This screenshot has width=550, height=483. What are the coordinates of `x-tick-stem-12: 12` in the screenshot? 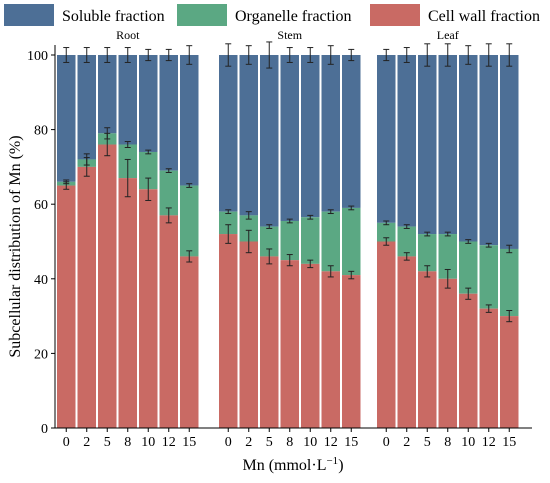 It's located at (331, 442).